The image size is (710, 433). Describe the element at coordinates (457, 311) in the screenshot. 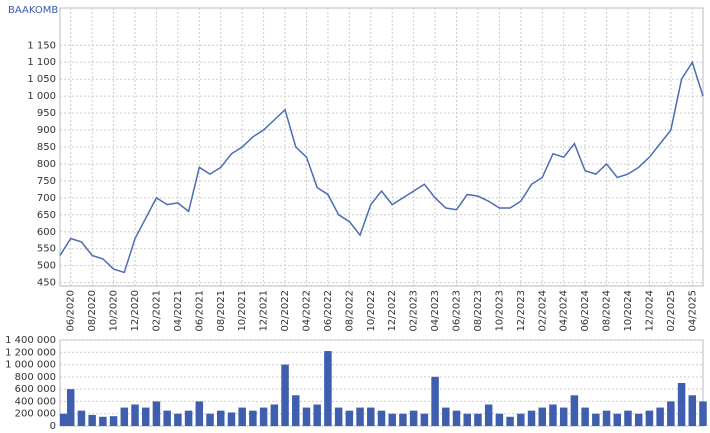

I see `x-tick-label: 06/2023` at that location.